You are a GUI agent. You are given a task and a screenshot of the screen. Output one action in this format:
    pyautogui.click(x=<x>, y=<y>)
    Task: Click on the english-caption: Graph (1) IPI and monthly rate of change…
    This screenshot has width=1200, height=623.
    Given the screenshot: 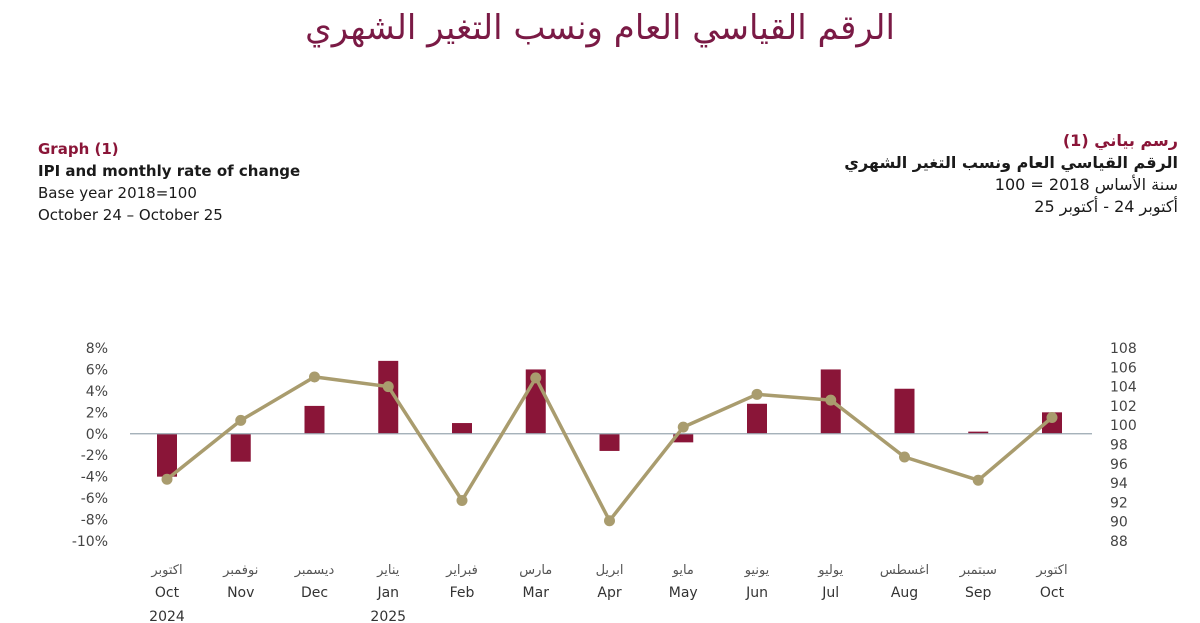 What is the action you would take?
    pyautogui.click(x=169, y=182)
    